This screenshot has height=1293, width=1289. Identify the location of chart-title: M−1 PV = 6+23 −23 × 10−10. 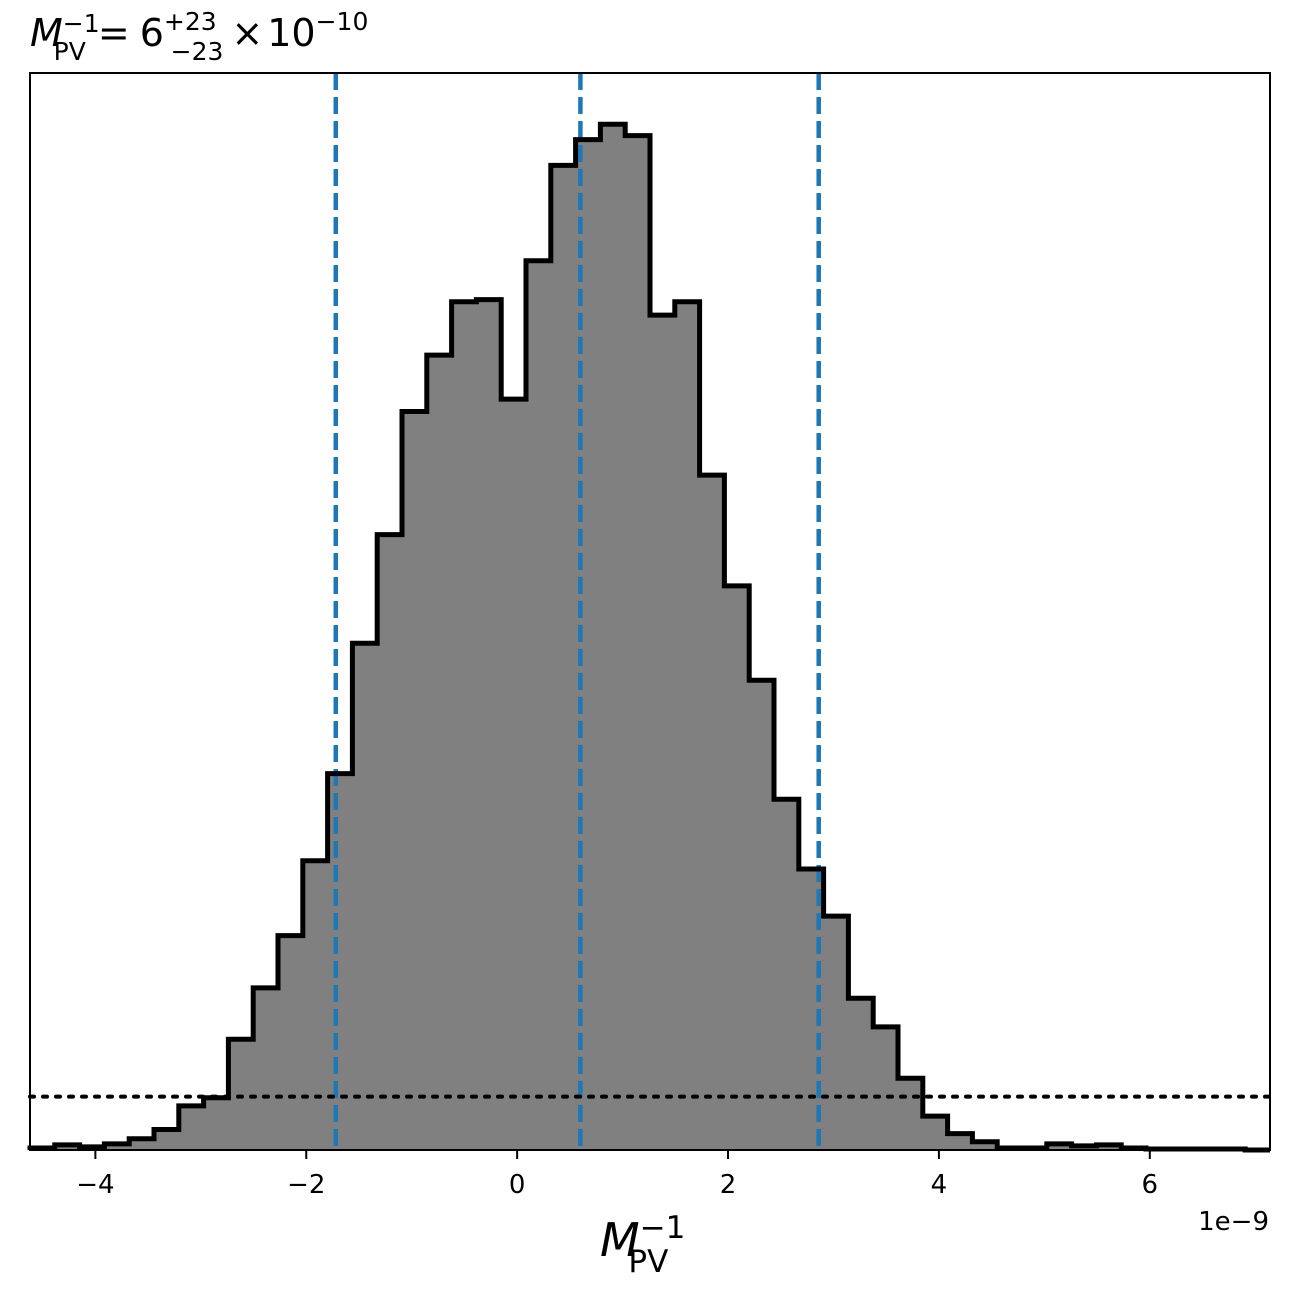
(199, 36).